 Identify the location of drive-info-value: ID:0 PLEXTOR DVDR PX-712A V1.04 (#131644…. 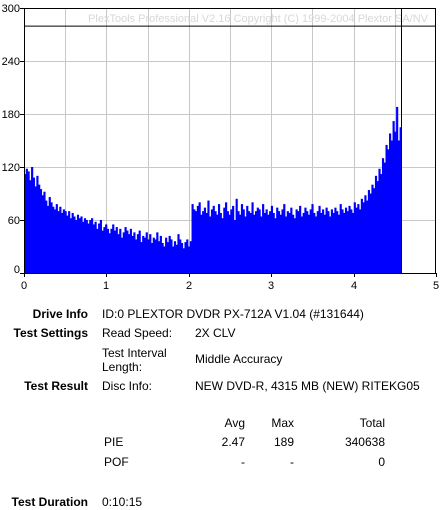
(233, 314).